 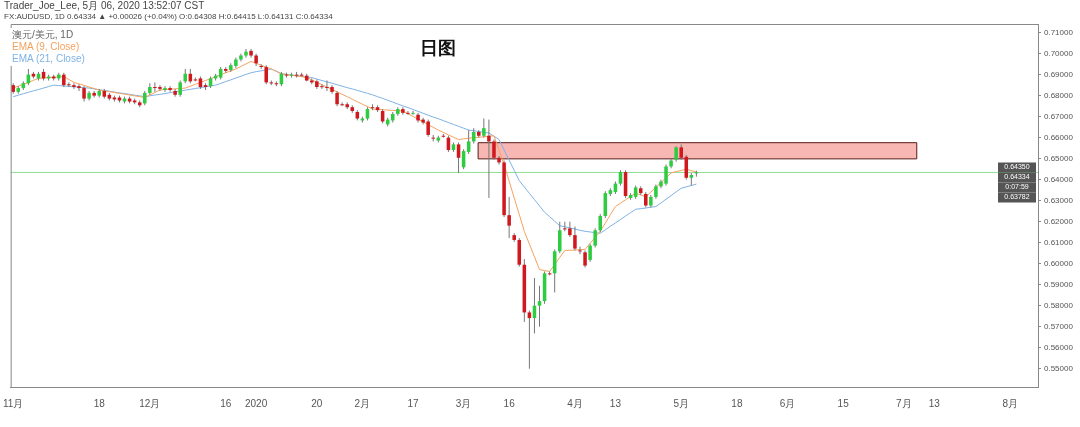 What do you see at coordinates (1010, 403) in the screenshot?
I see `x-tick-label: 8月` at bounding box center [1010, 403].